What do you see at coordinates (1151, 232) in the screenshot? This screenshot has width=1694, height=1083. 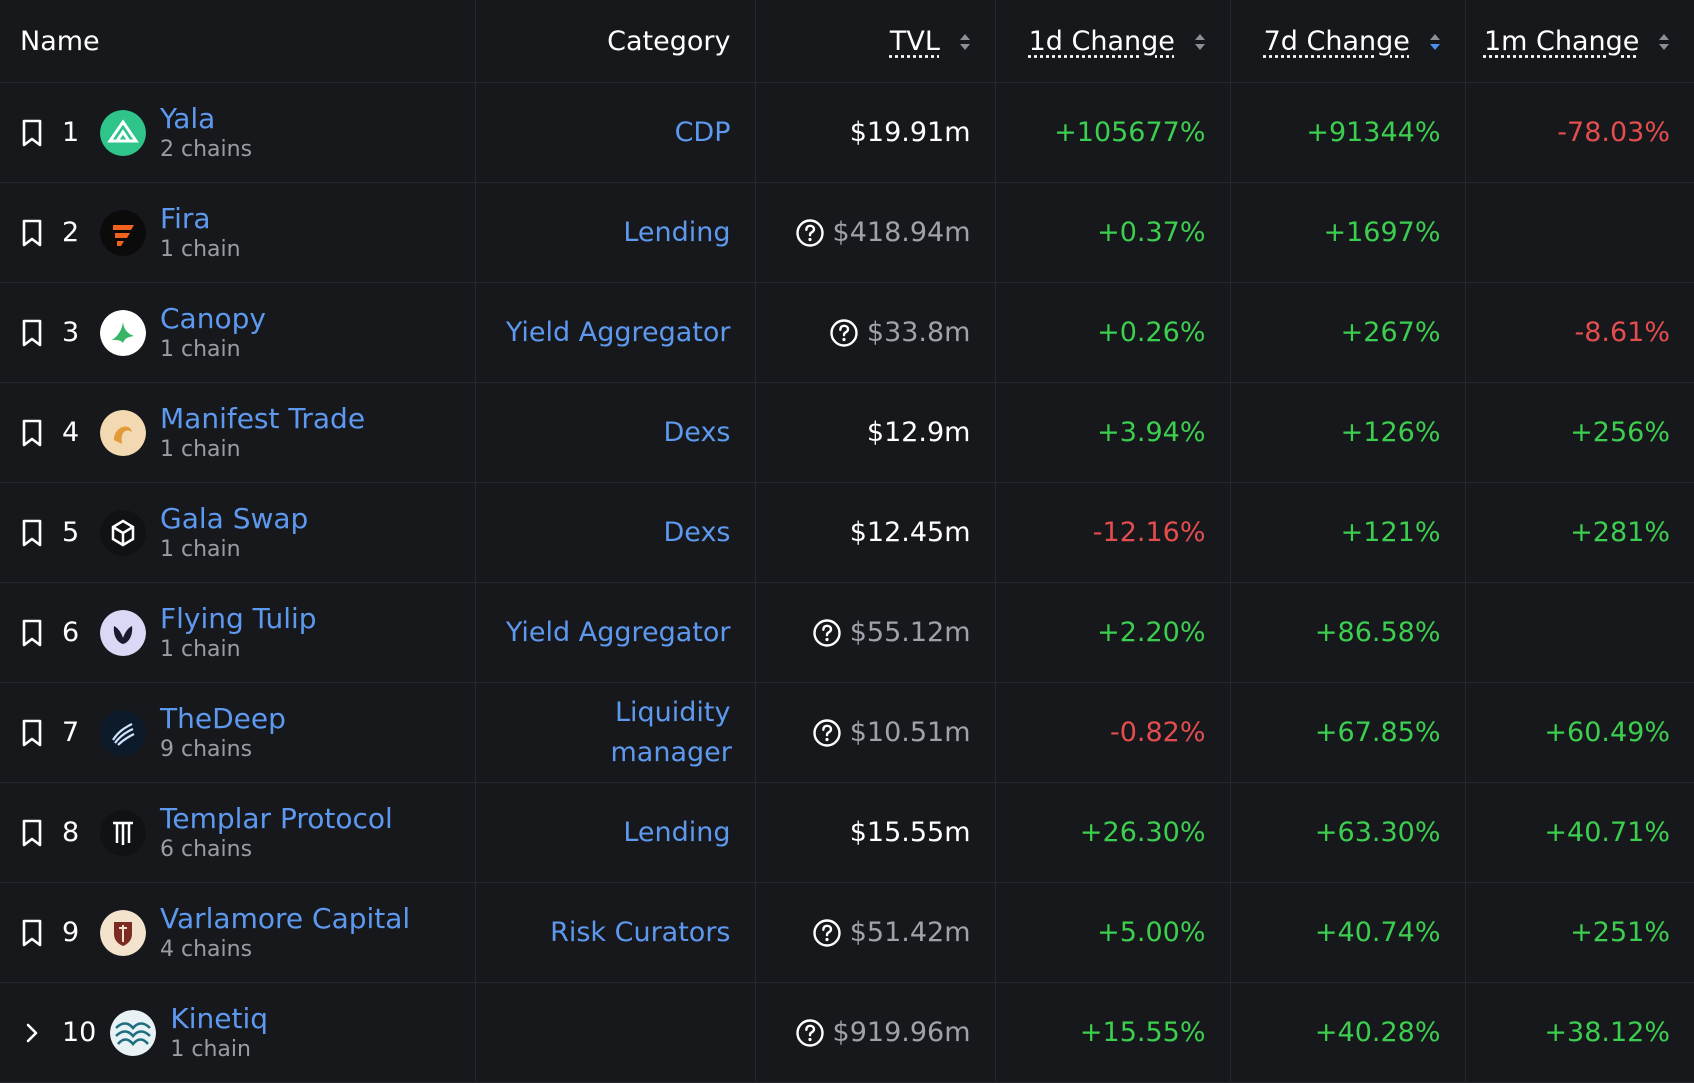 I see `change-1d-value: +0.37%` at bounding box center [1151, 232].